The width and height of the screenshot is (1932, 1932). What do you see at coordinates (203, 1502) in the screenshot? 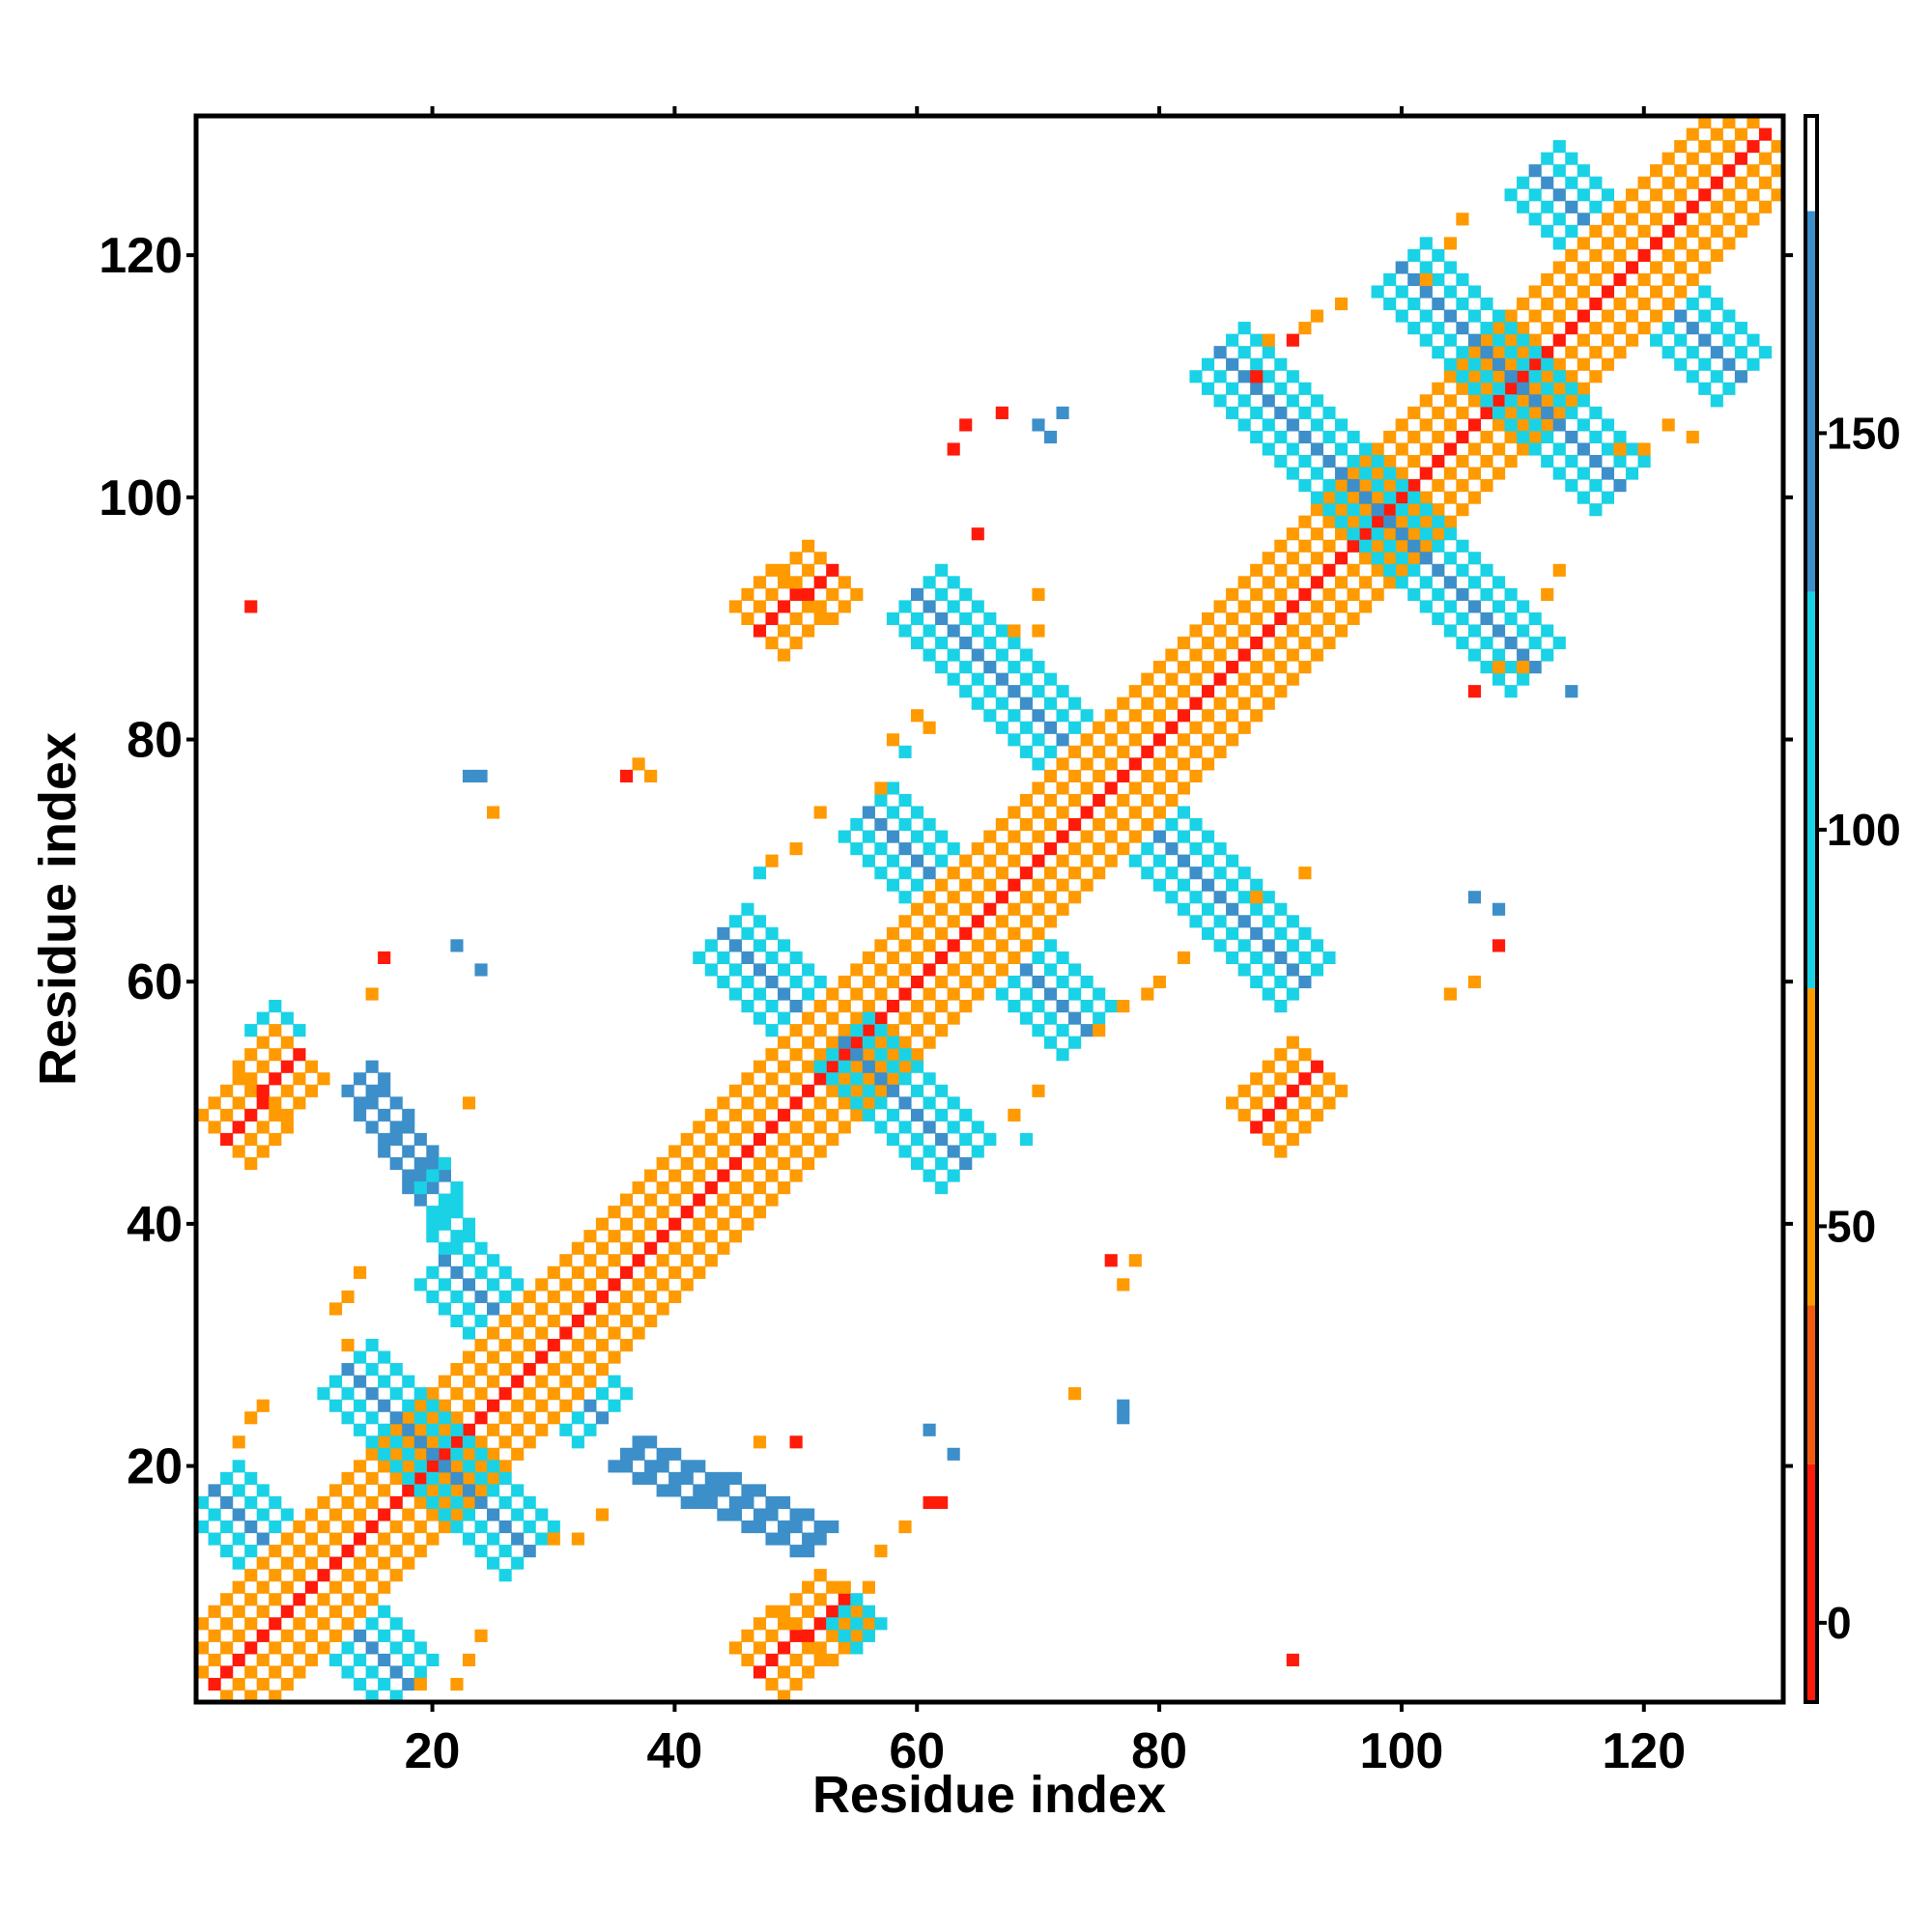
I see `strand-a1-cell` at bounding box center [203, 1502].